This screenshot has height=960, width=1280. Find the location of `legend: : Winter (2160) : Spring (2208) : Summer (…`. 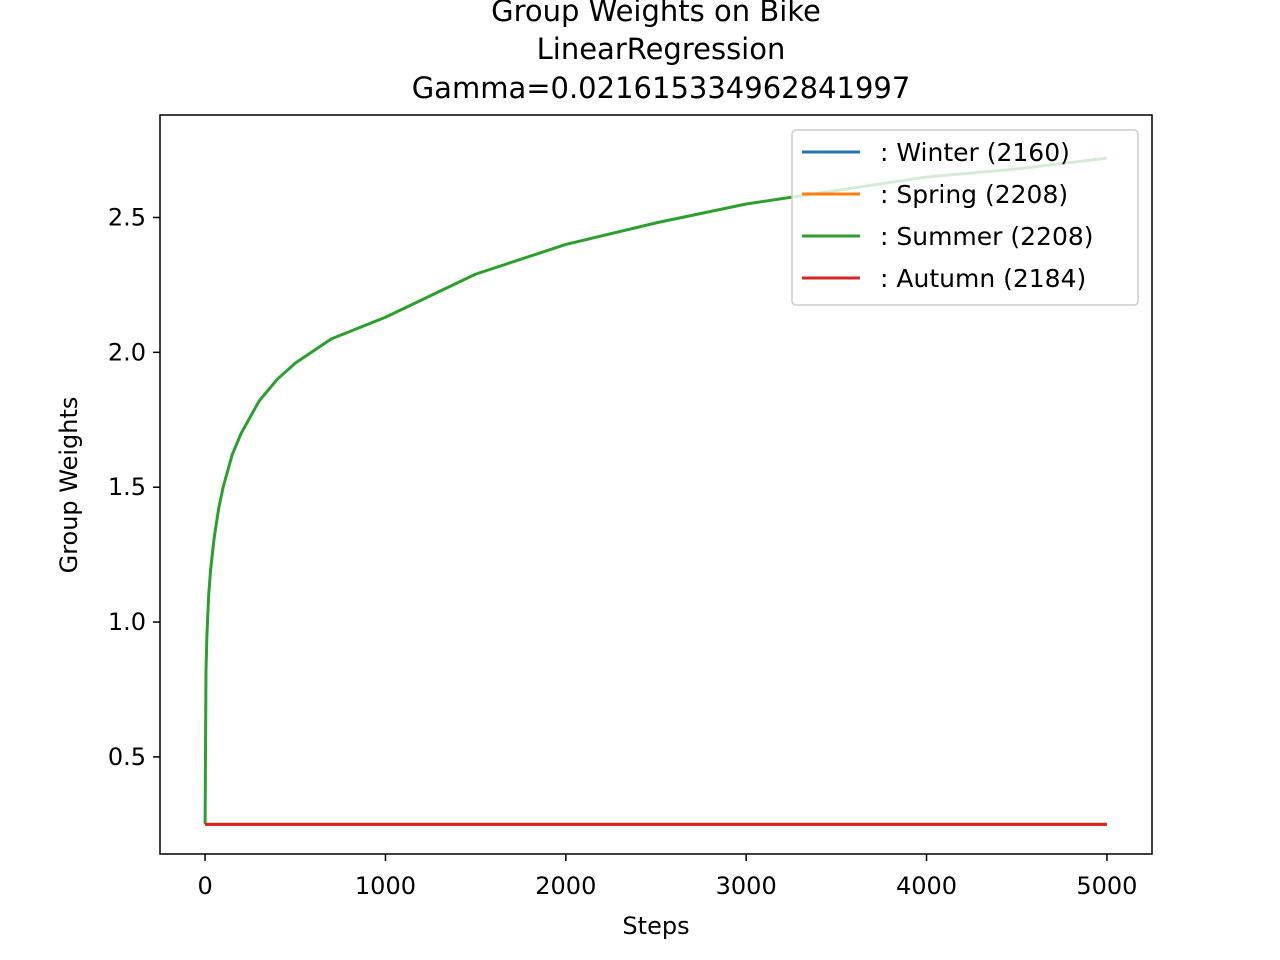

legend: : Winter (2160) : Spring (2208) : Summer (… is located at coordinates (965, 217).